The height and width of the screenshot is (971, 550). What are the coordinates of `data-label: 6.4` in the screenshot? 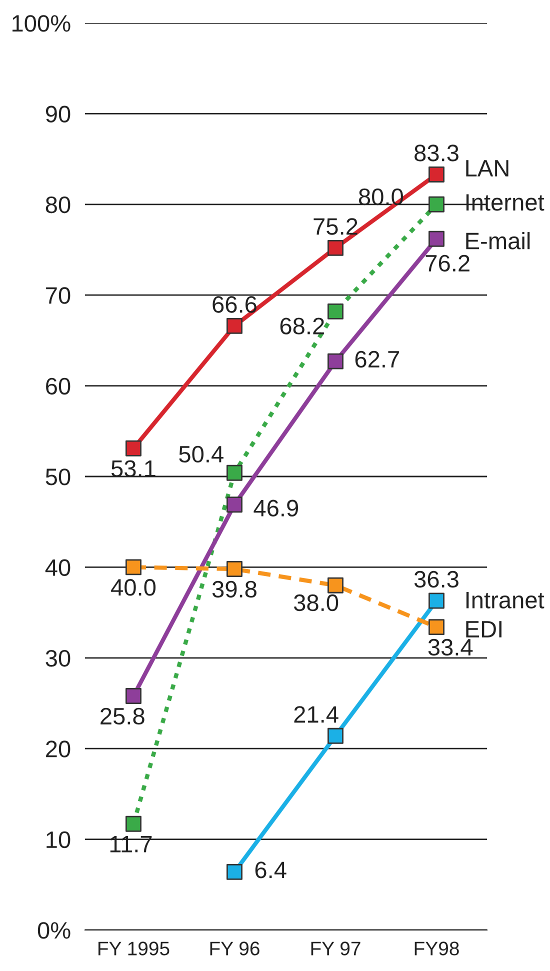 It's located at (270, 870).